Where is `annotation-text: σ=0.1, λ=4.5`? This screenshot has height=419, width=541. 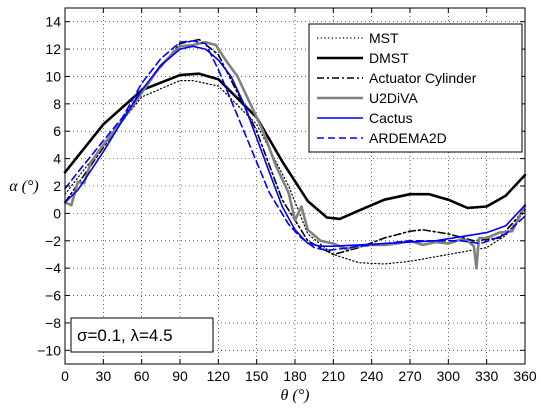
annotation-text: σ=0.1, λ=4.5 is located at coordinates (125, 335).